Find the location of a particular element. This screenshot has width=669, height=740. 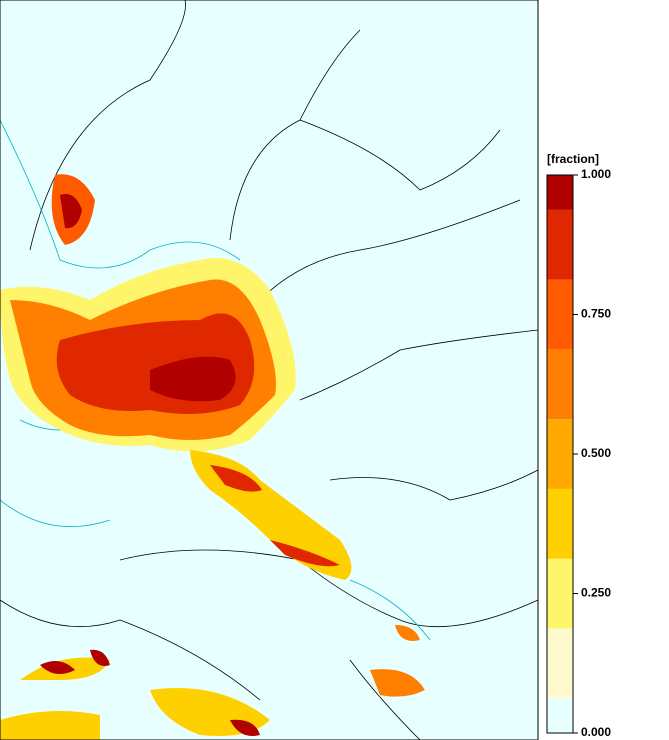

colorbar-tick-label: 0.000 is located at coordinates (596, 732).